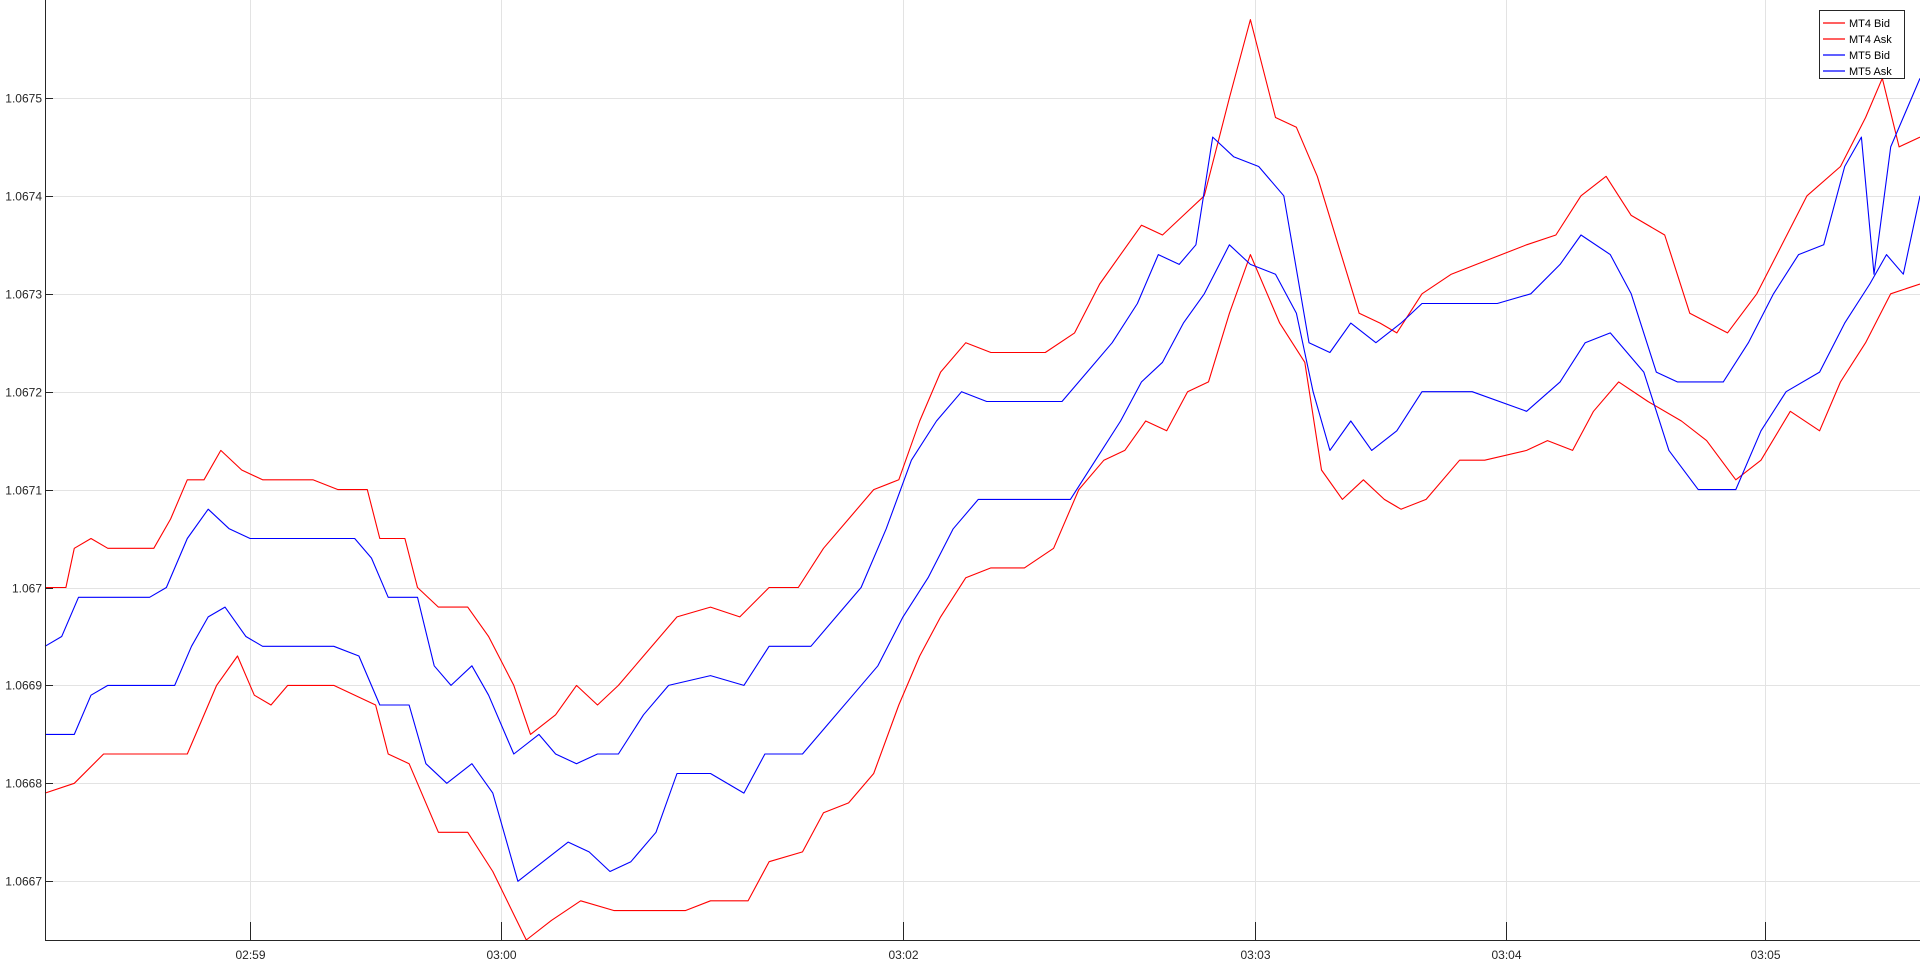 This screenshot has width=1920, height=963. I want to click on y-tick-label: 1.0668, so click(23, 784).